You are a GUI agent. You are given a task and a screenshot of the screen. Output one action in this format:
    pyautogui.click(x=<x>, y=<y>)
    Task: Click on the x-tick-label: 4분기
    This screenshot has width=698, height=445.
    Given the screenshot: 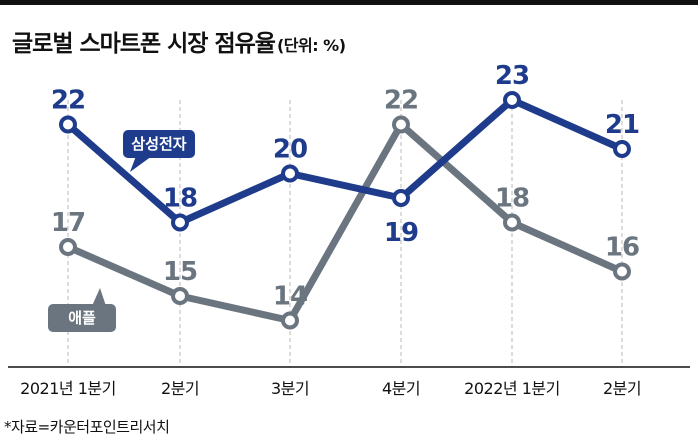 What is the action you would take?
    pyautogui.click(x=401, y=388)
    